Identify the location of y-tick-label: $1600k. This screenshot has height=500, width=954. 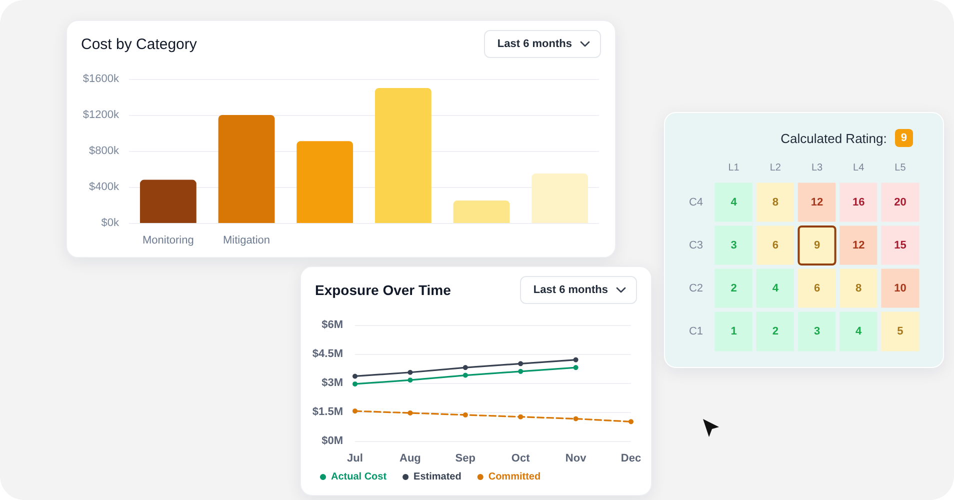
(101, 79).